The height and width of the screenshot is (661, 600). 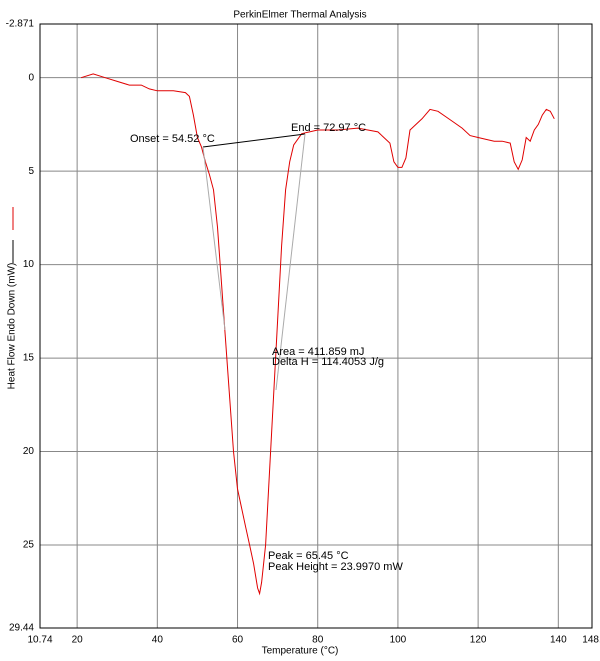 I want to click on x-tick-label: 40, so click(x=158, y=640).